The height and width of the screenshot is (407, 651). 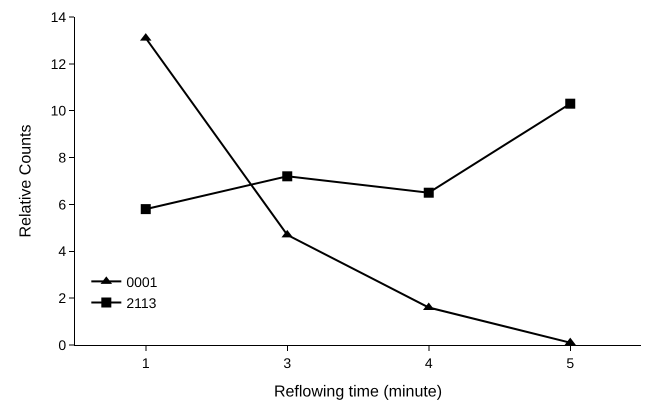 What do you see at coordinates (287, 362) in the screenshot?
I see `x-tick-label: 3` at bounding box center [287, 362].